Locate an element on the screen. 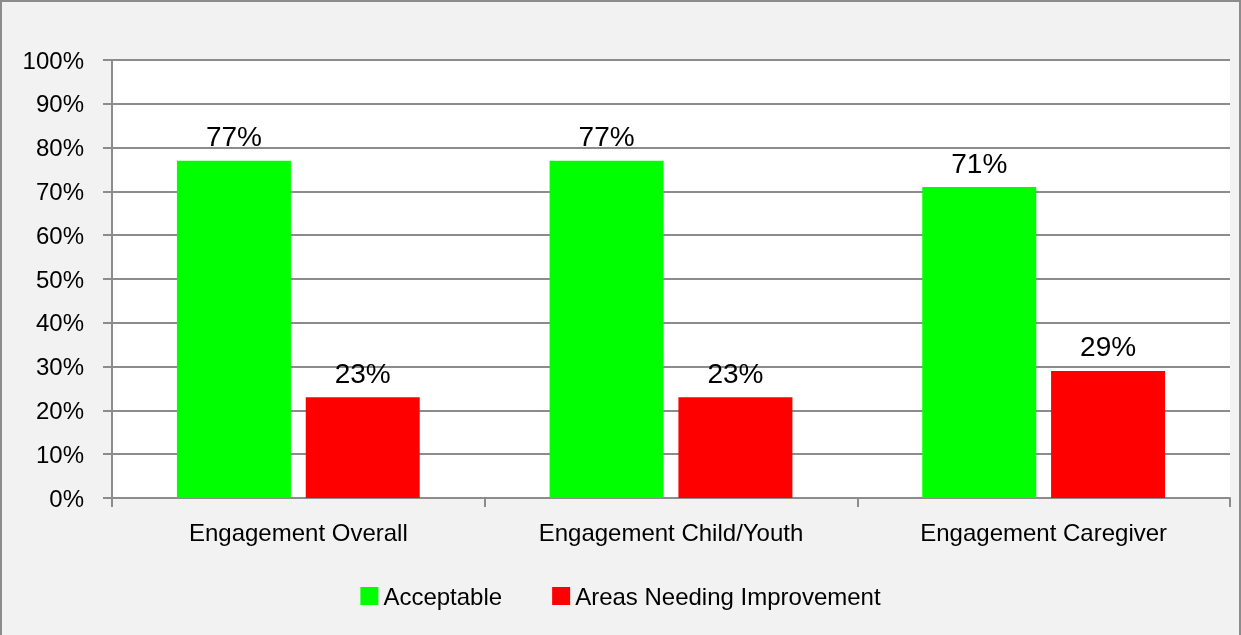 This screenshot has width=1241, height=635. y-tick-label: 20% is located at coordinates (59, 410).